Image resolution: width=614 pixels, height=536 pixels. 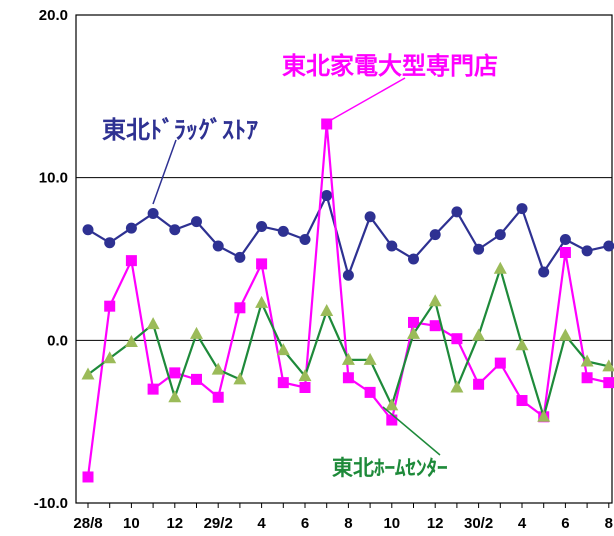 I want to click on x-tick-label: 28/8, so click(x=87, y=523).